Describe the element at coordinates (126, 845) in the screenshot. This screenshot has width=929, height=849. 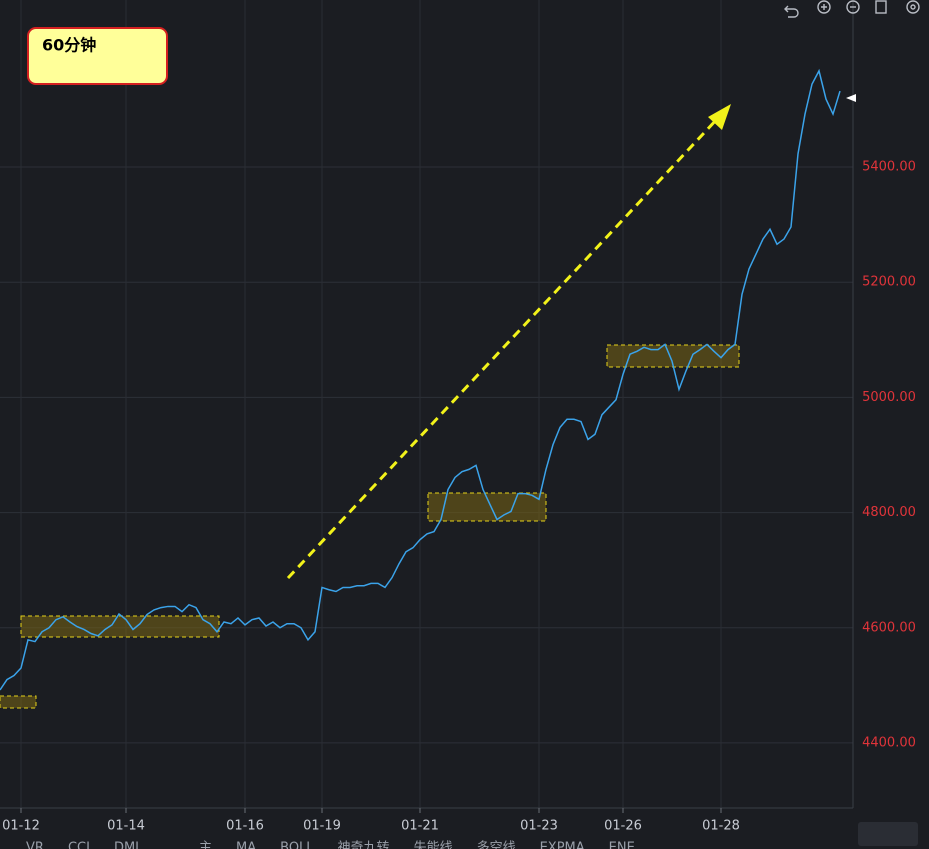
I see `indicator-tab: DMI` at that location.